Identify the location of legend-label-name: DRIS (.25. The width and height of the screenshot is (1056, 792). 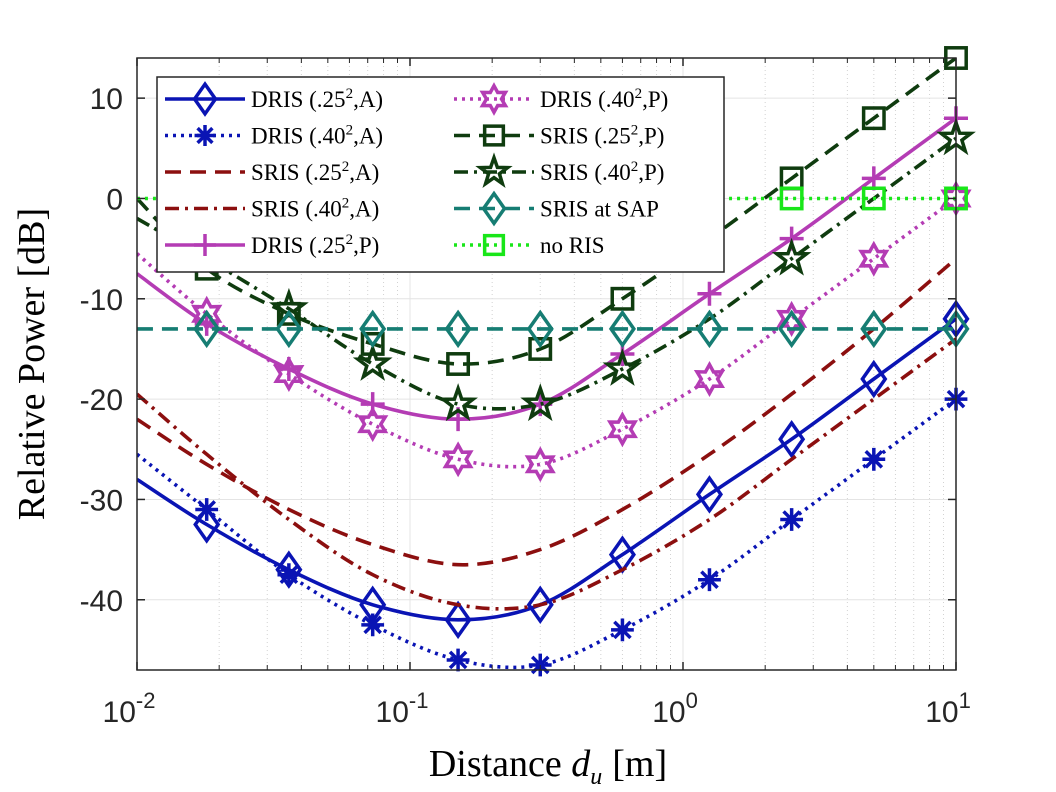
(298, 245).